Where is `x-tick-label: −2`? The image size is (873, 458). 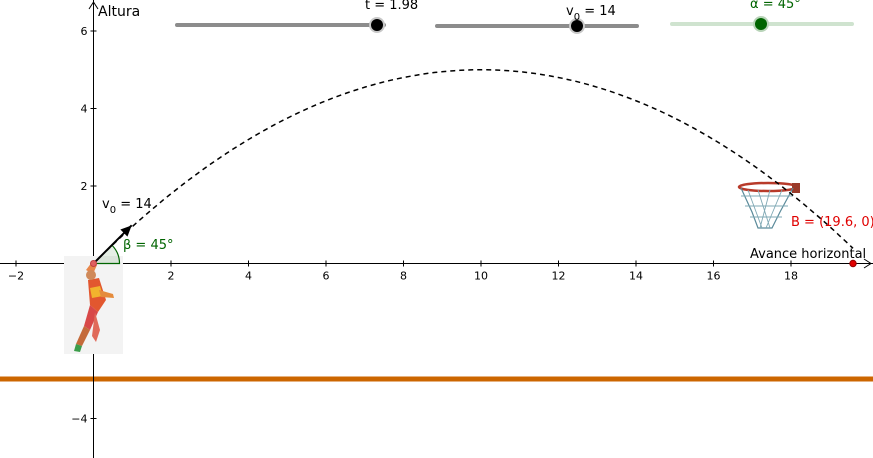 x-tick-label: −2 is located at coordinates (16, 276).